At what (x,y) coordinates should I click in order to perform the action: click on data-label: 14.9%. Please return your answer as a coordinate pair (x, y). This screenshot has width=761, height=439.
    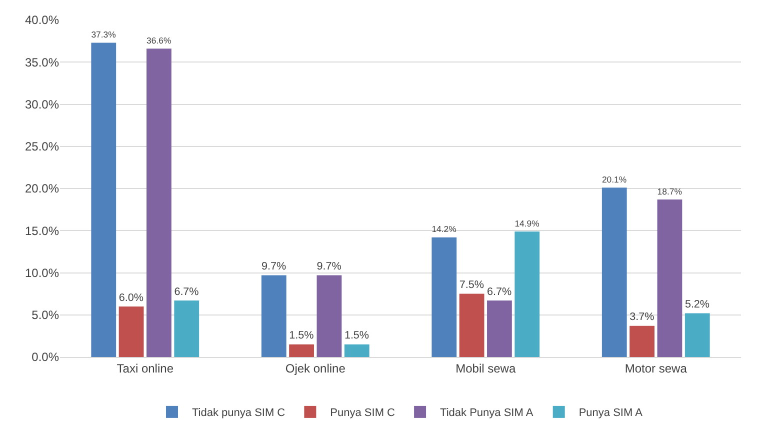
    Looking at the image, I should click on (527, 223).